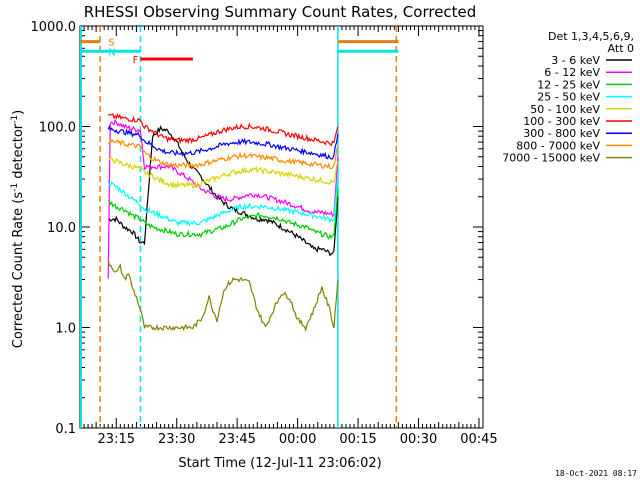 This screenshot has height=480, width=640. Describe the element at coordinates (572, 72) in the screenshot. I see `legend-label: 6 - 12 keV` at that location.